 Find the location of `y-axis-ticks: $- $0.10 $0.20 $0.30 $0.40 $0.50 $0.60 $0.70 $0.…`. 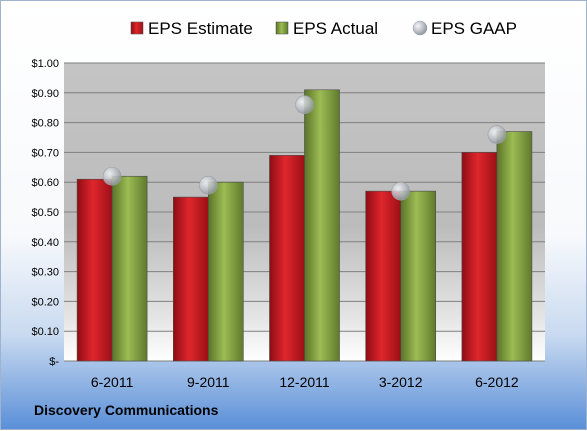

y-axis-ticks: $- $0.10 $0.20 $0.30 $0.40 $0.50 $0.60 $0.70 $0.… is located at coordinates (45, 213).